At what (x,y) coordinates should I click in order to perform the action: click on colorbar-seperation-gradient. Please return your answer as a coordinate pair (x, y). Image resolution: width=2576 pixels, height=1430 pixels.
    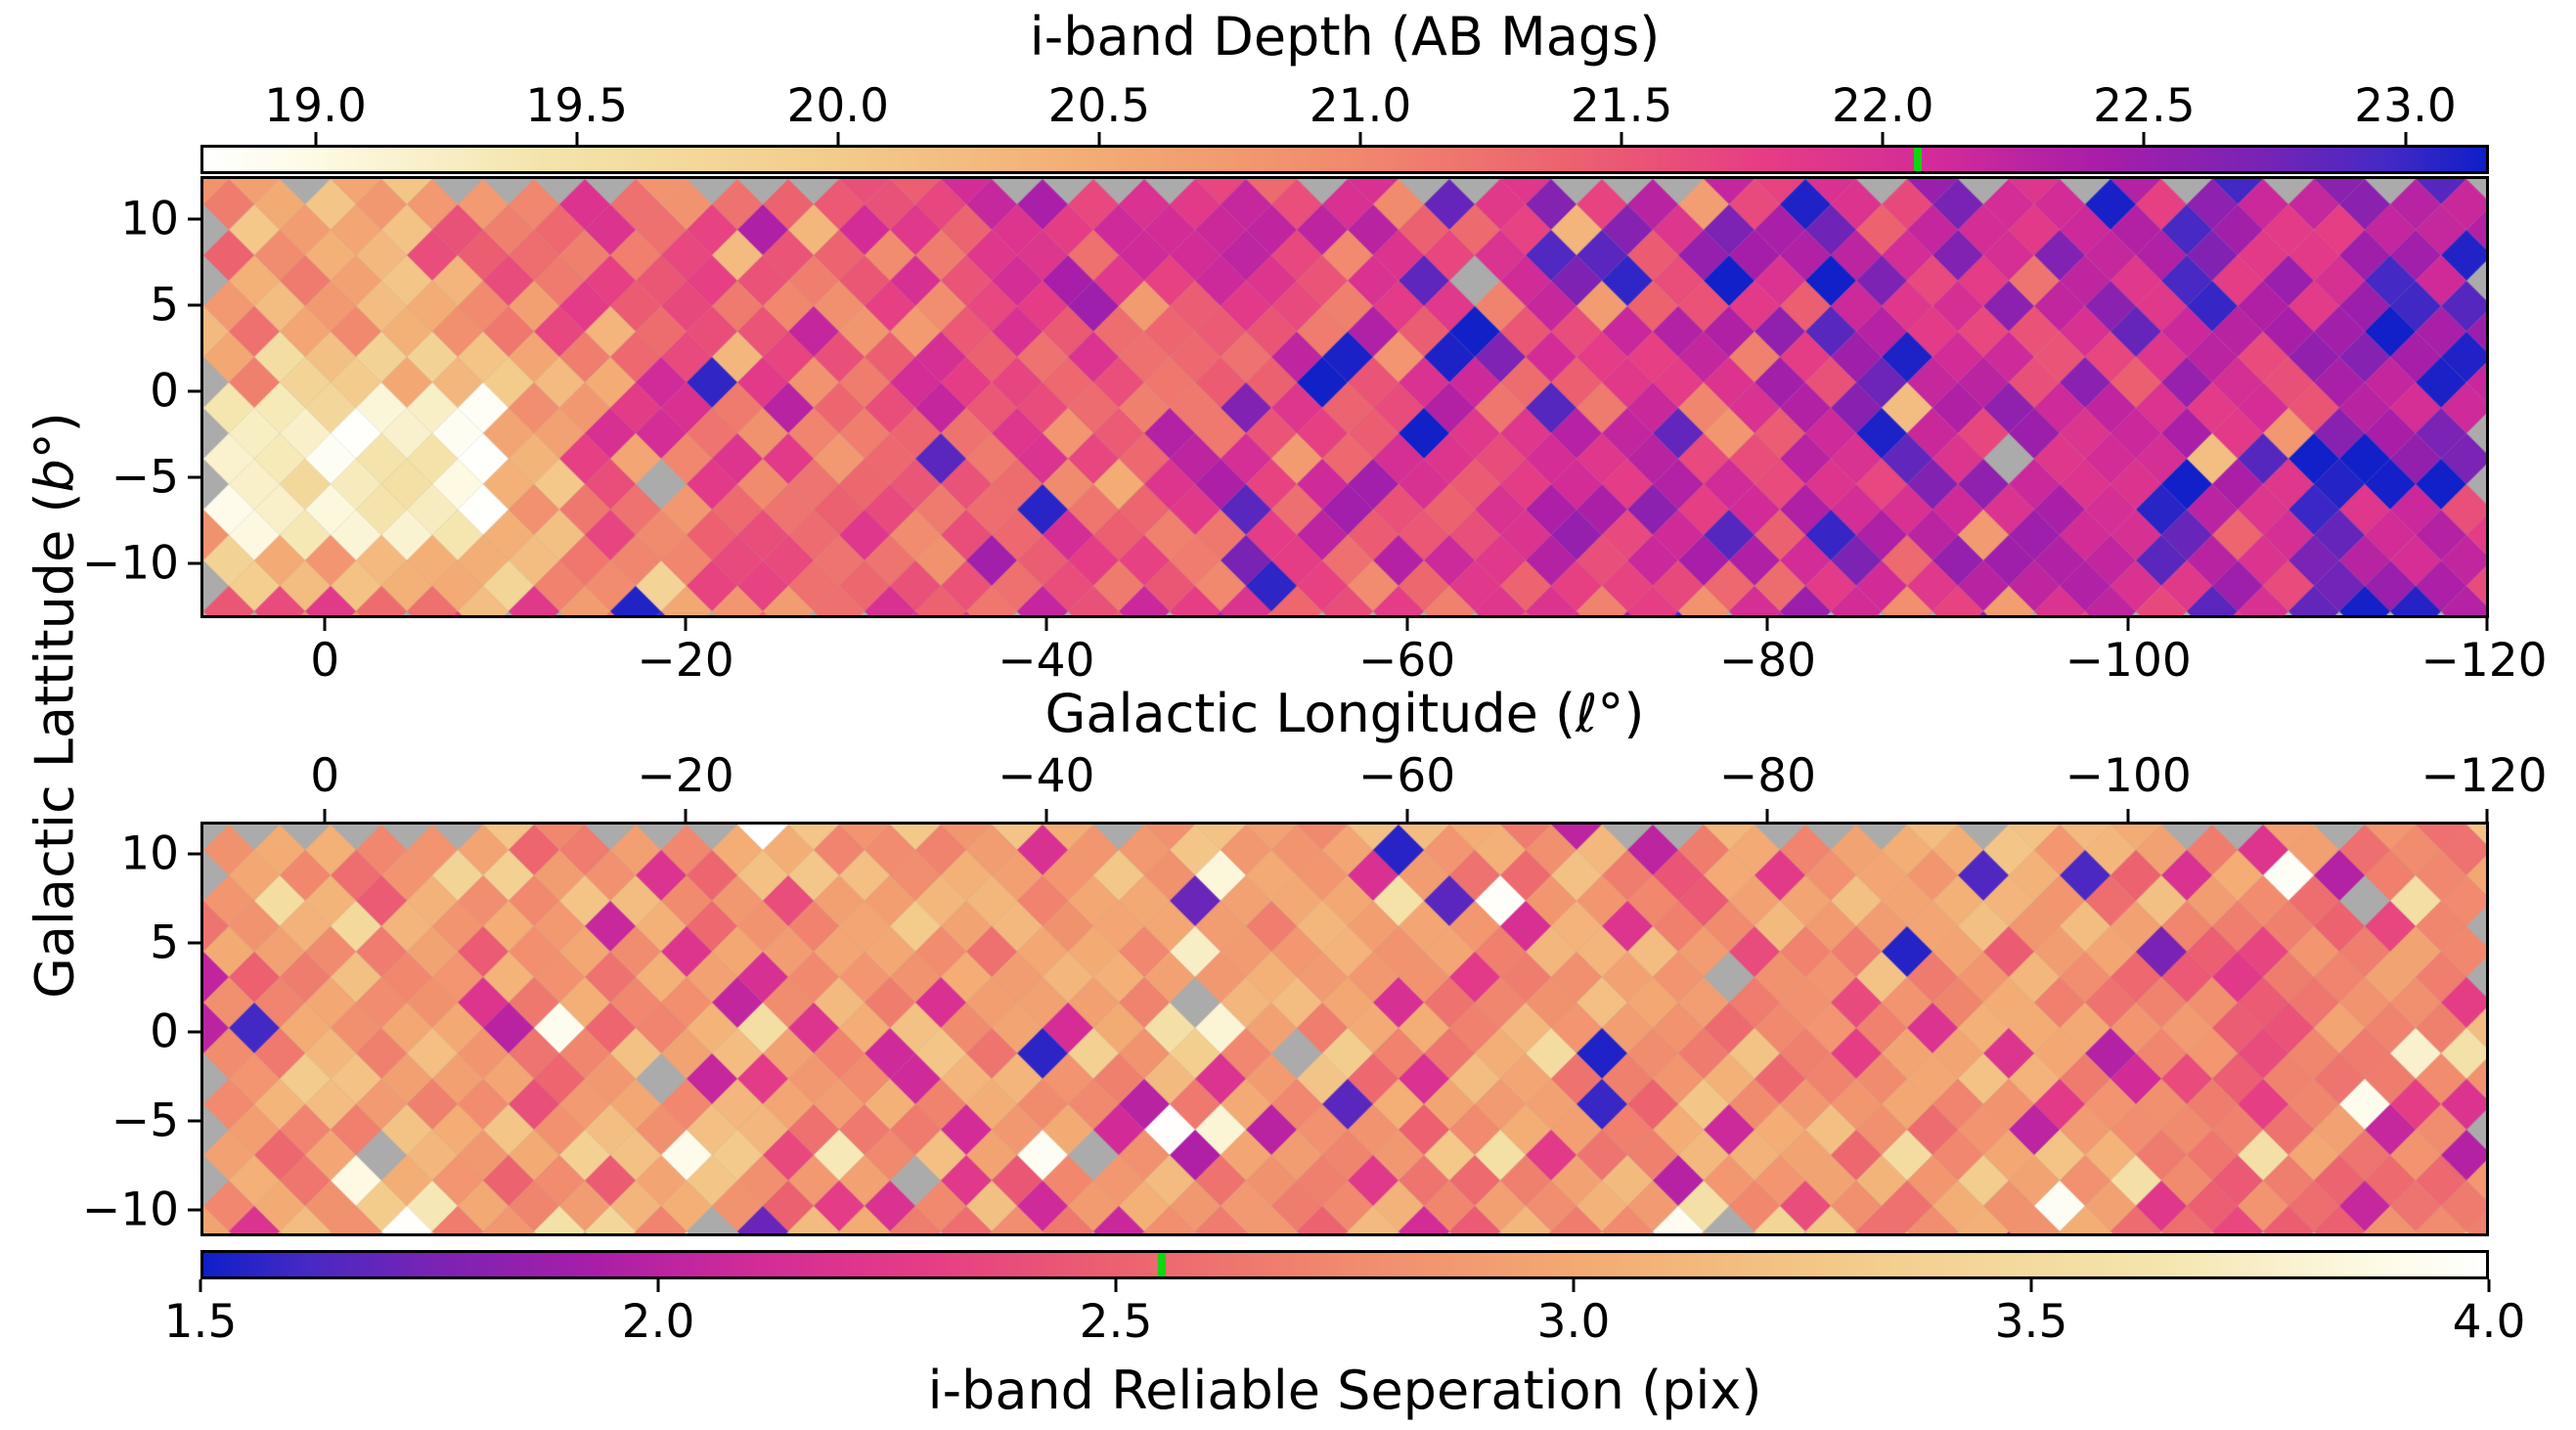
    Looking at the image, I should click on (1344, 1265).